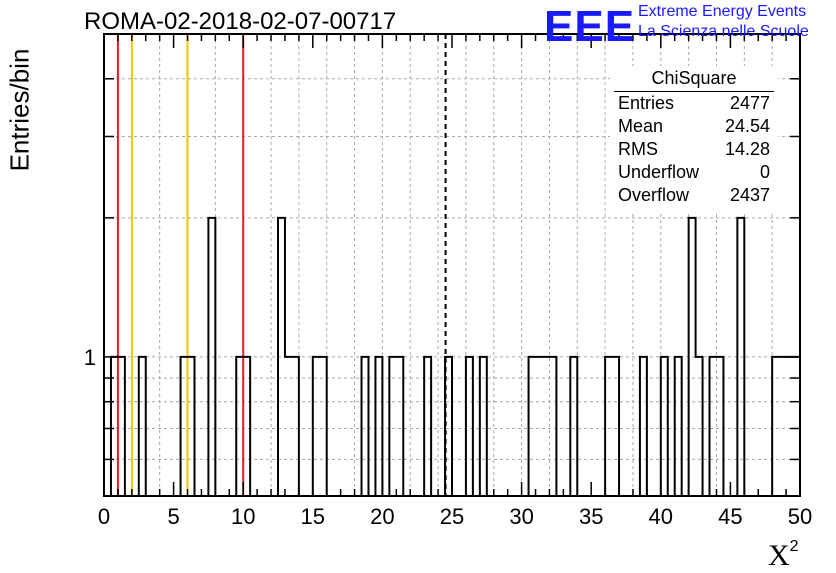 Image resolution: width=836 pixels, height=573 pixels. Describe the element at coordinates (452, 516) in the screenshot. I see `x-tick-label: 25` at that location.